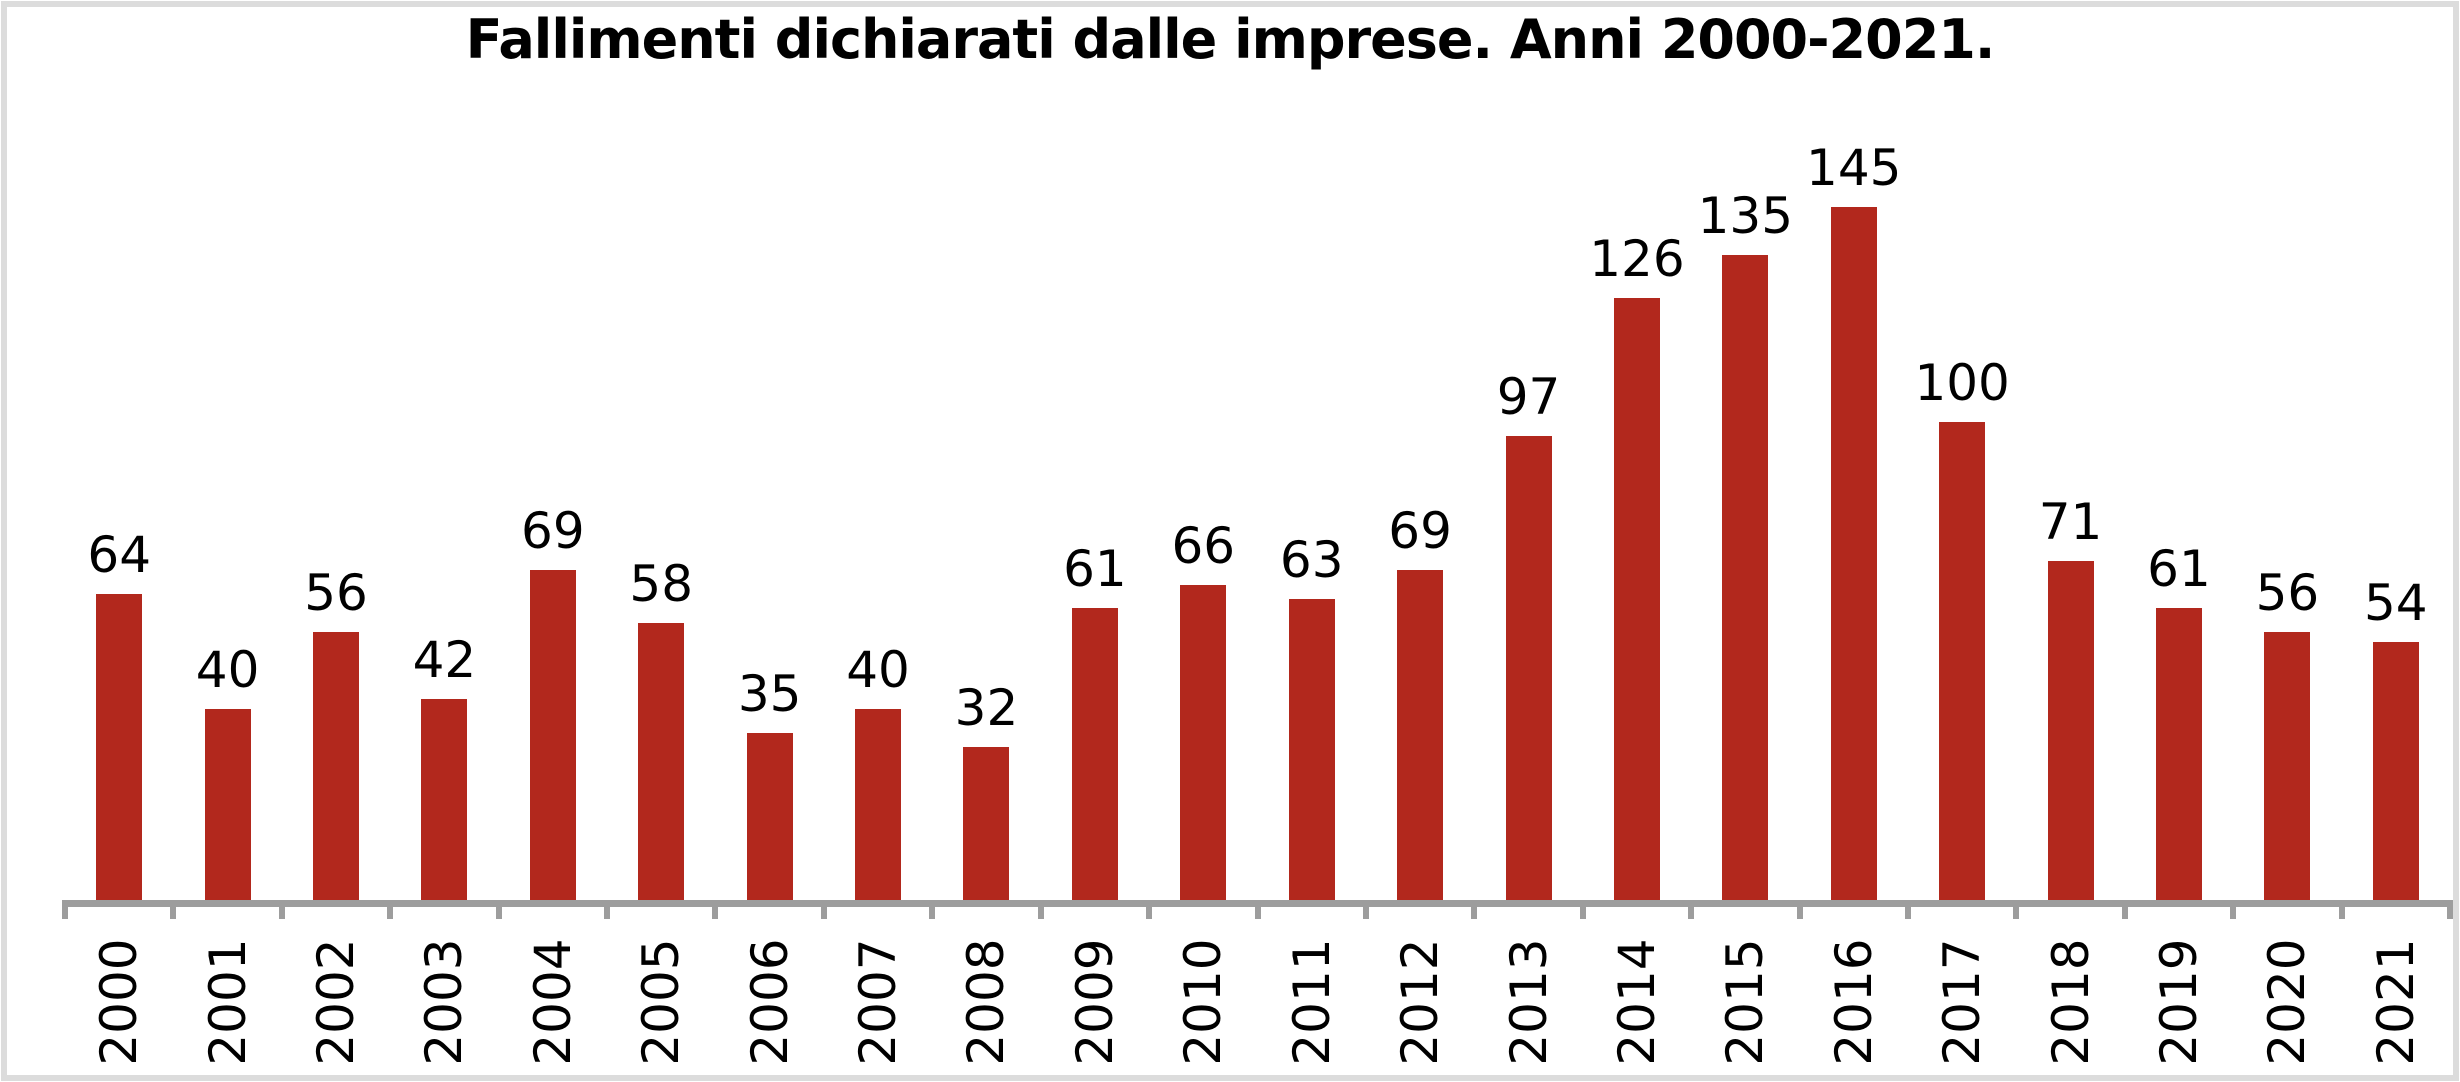 This screenshot has height=1082, width=2460. What do you see at coordinates (444, 660) in the screenshot?
I see `bar-value-label-2003: 42` at bounding box center [444, 660].